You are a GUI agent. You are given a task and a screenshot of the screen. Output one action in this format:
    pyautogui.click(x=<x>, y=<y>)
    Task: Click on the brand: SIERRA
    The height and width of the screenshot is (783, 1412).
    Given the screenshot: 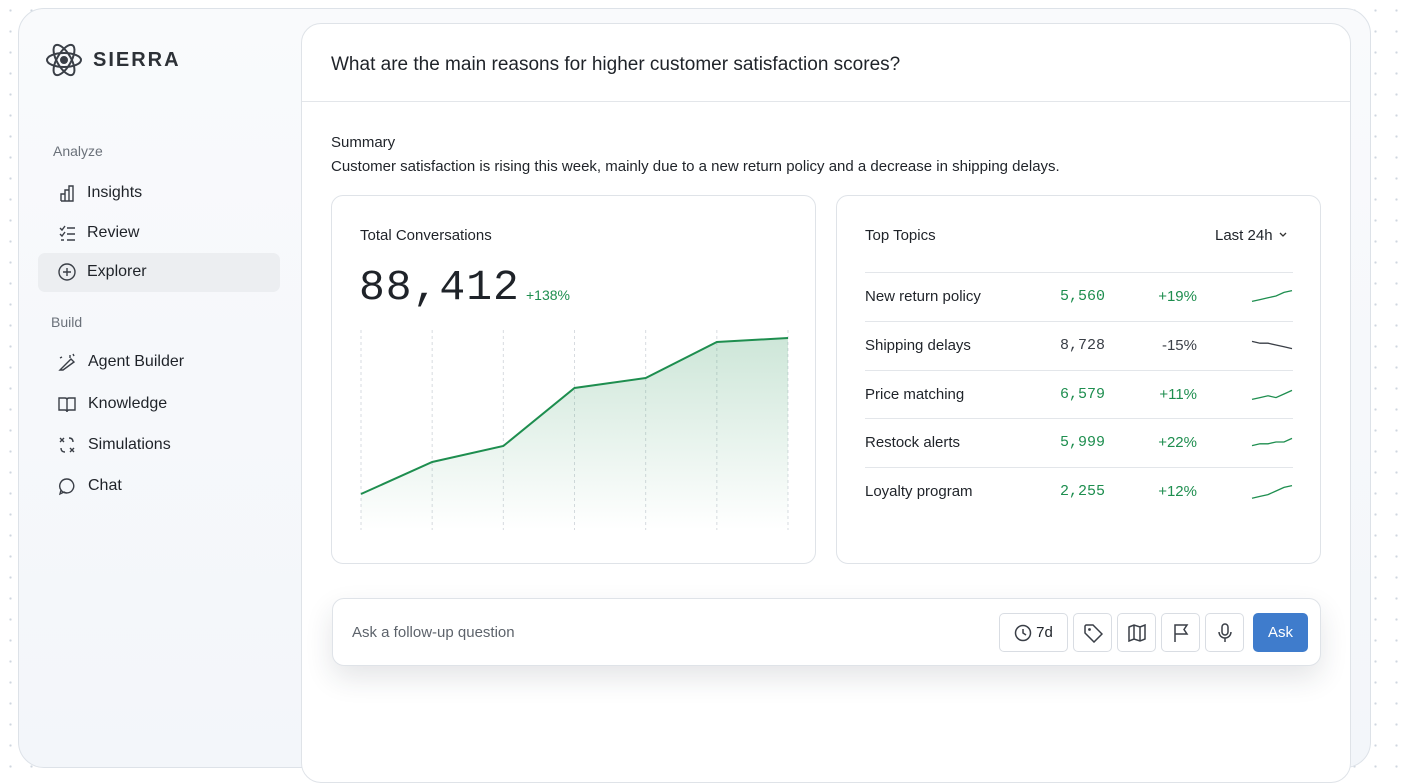 What is the action you would take?
    pyautogui.click(x=137, y=60)
    